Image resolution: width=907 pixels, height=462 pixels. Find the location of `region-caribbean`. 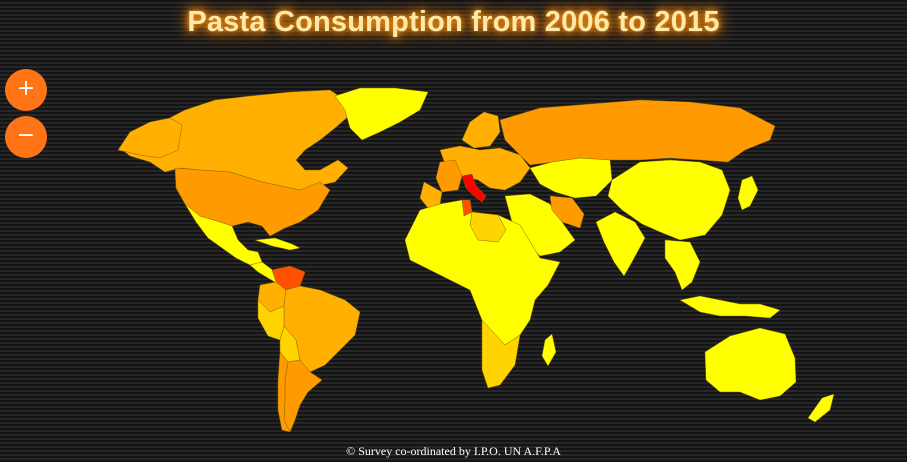

region-caribbean is located at coordinates (277, 244).